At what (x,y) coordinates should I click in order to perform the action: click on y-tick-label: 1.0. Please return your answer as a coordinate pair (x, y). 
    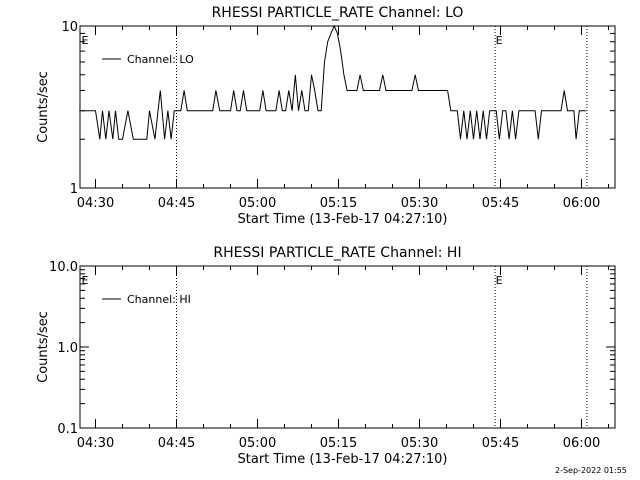
    Looking at the image, I should click on (67, 348).